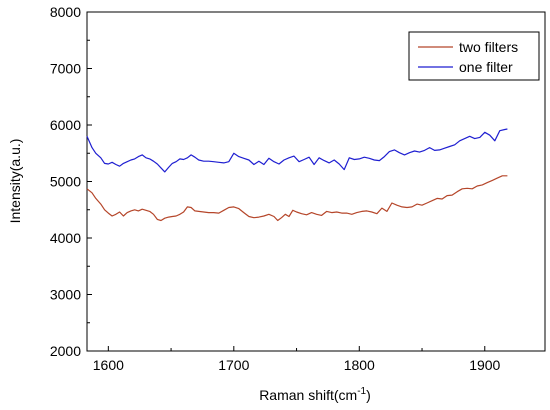 This screenshot has width=550, height=410. Describe the element at coordinates (65, 295) in the screenshot. I see `y-tick-label: 3000` at that location.